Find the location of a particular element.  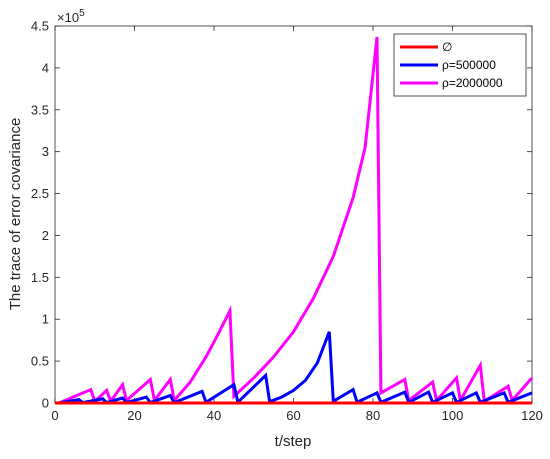

y-exponent-power: 5 is located at coordinates (82, 13).